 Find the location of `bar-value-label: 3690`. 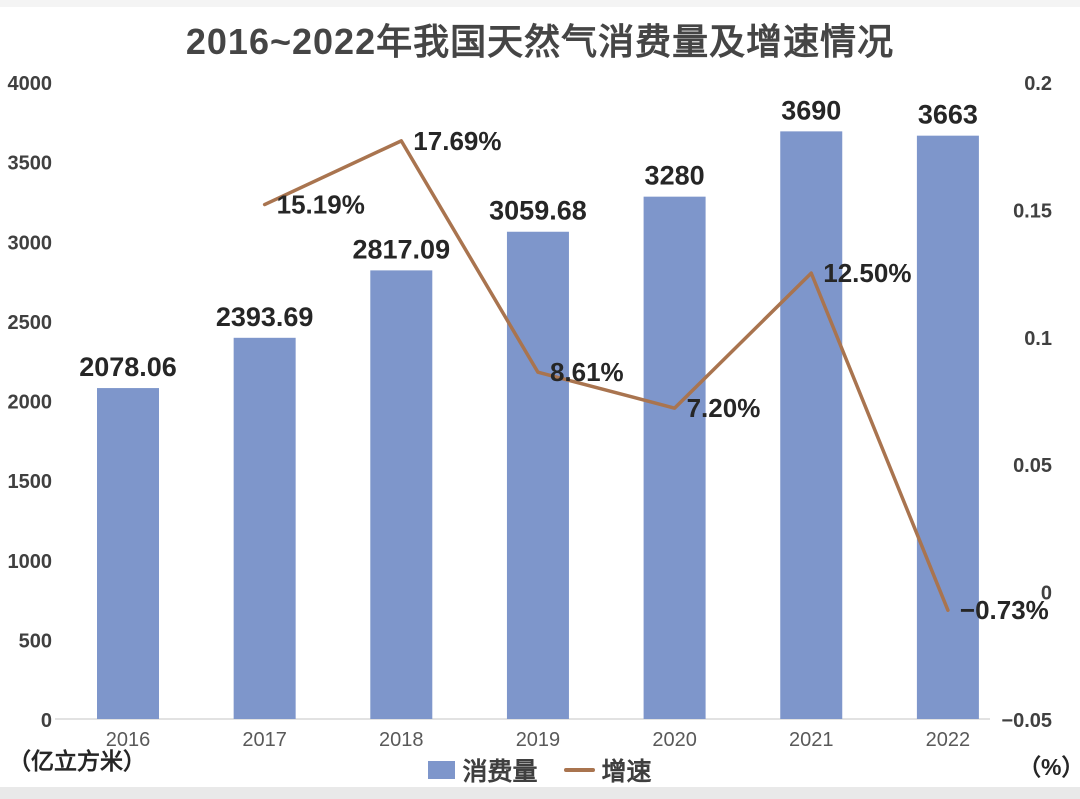

bar-value-label: 3690 is located at coordinates (811, 110).